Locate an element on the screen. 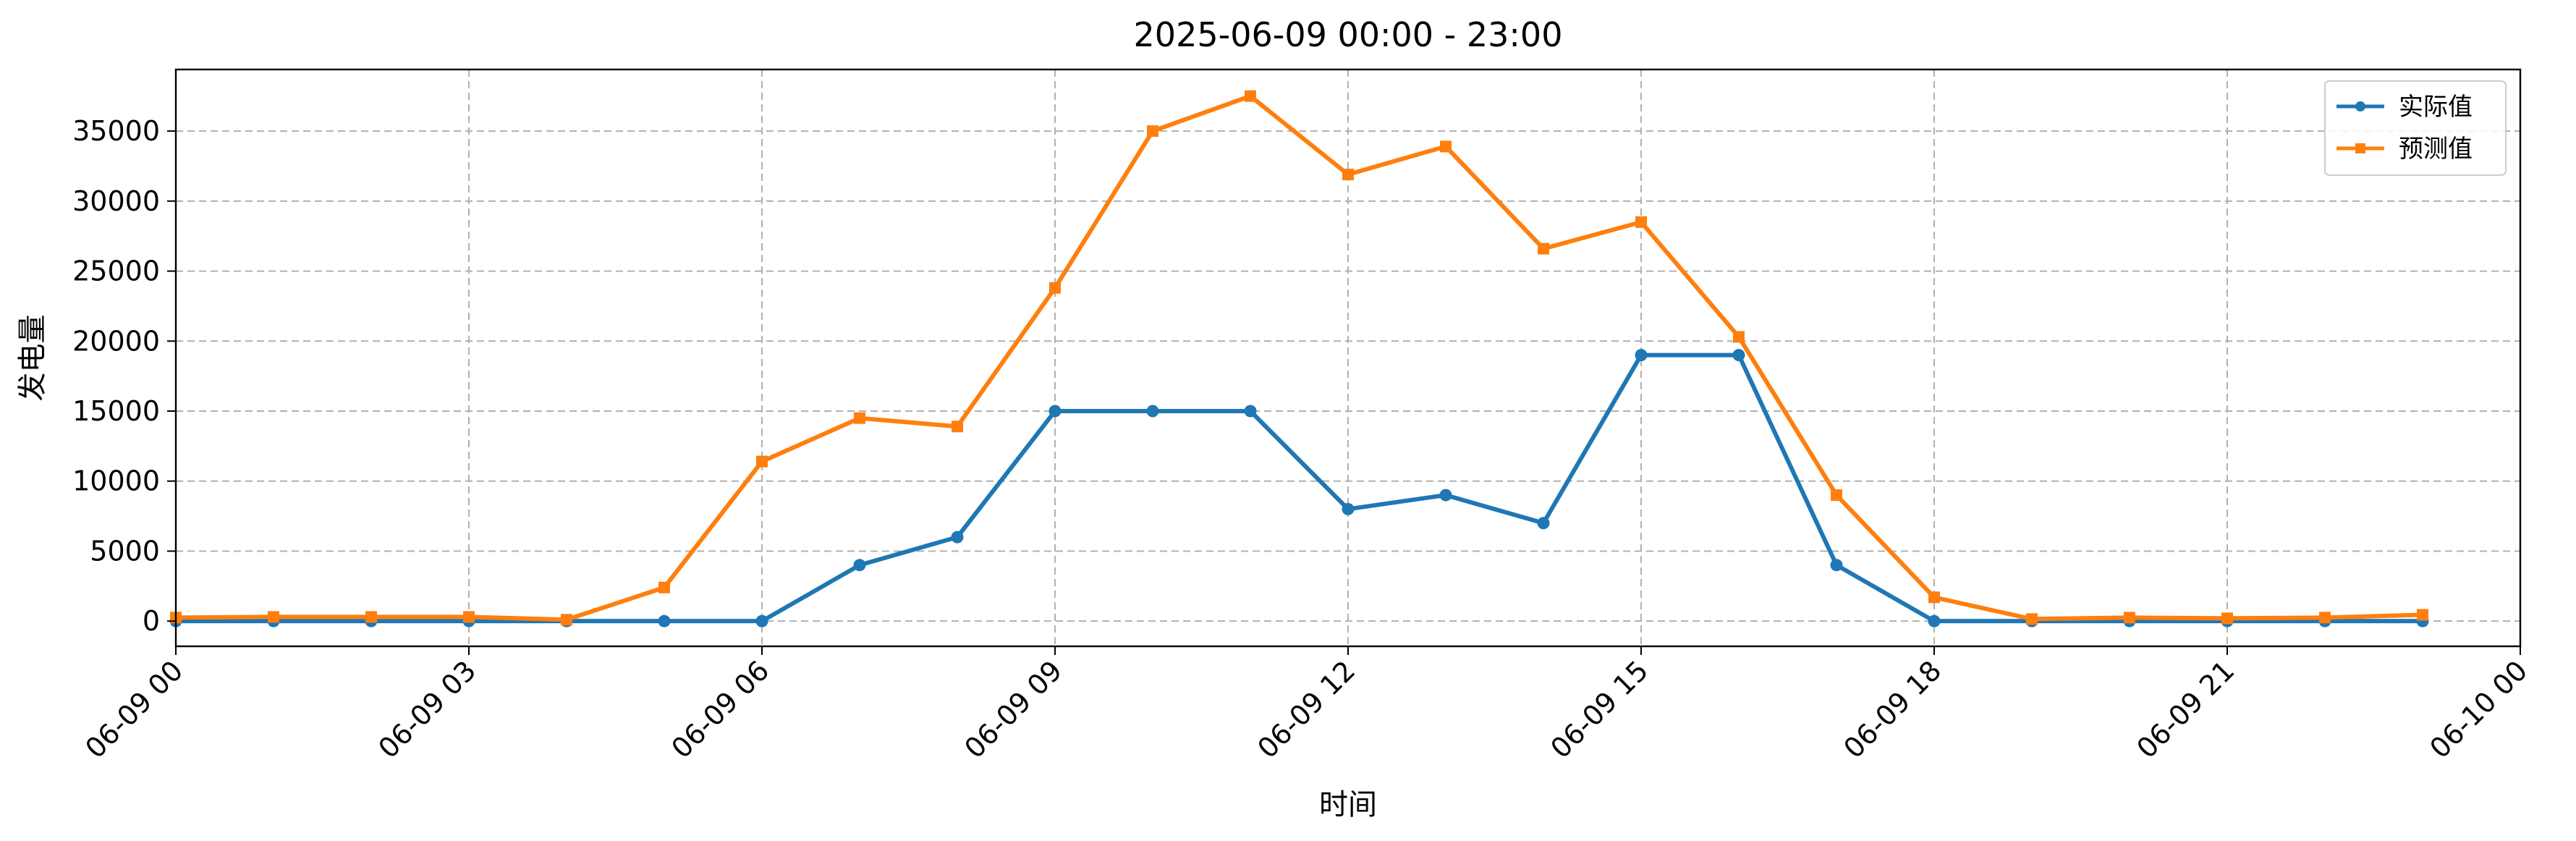  x-tick-label: 06-09 21 is located at coordinates (2185, 709).